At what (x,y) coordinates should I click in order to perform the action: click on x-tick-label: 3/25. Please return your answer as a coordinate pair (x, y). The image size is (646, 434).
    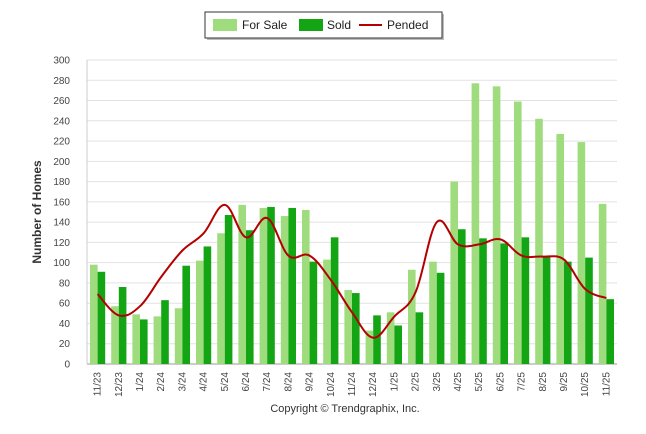
    Looking at the image, I should click on (437, 382).